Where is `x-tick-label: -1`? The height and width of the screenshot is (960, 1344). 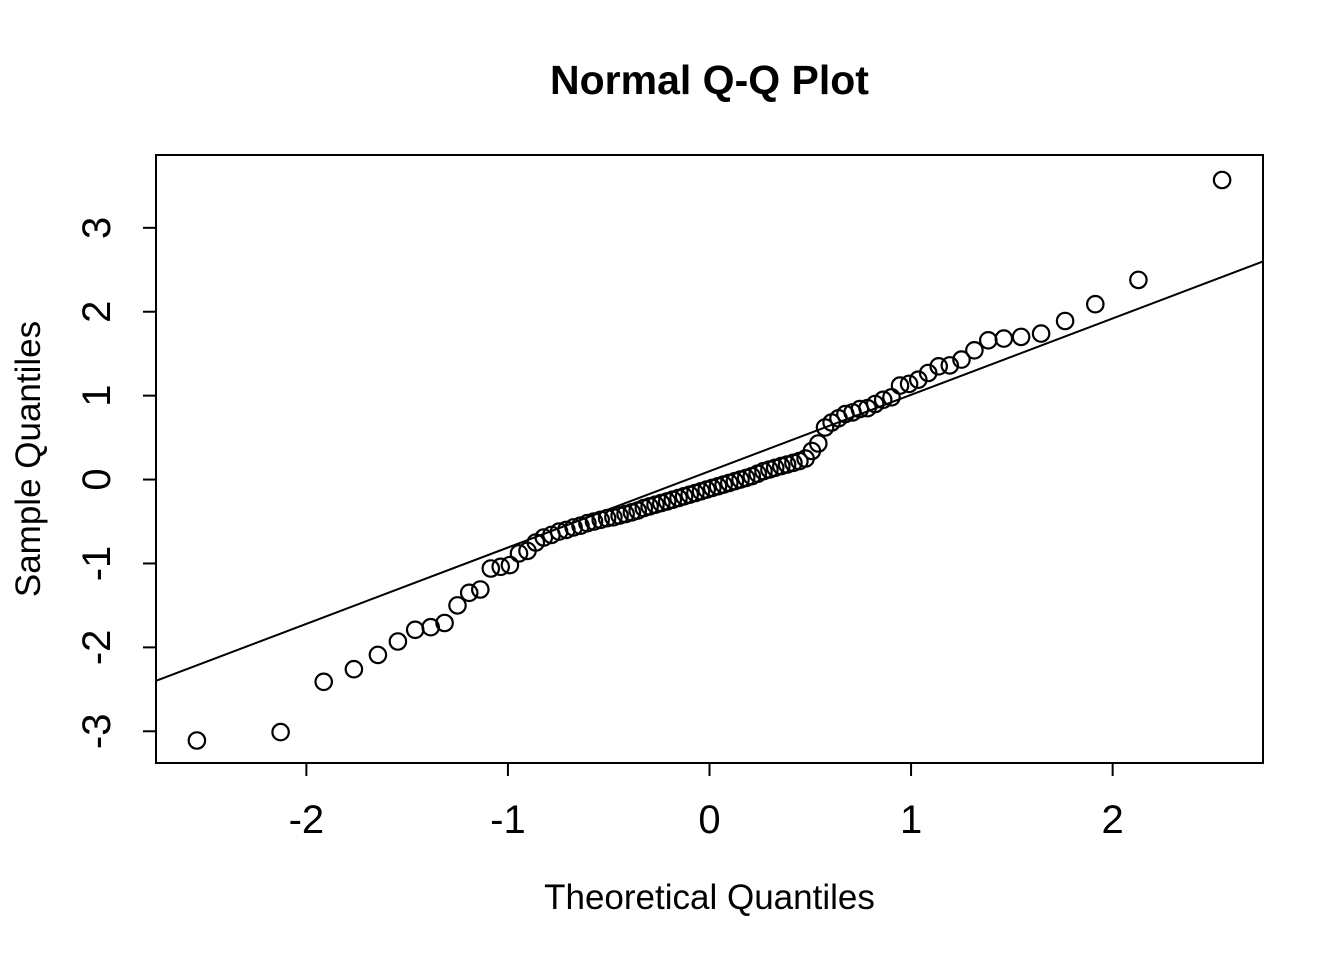
x-tick-label: -1 is located at coordinates (508, 820).